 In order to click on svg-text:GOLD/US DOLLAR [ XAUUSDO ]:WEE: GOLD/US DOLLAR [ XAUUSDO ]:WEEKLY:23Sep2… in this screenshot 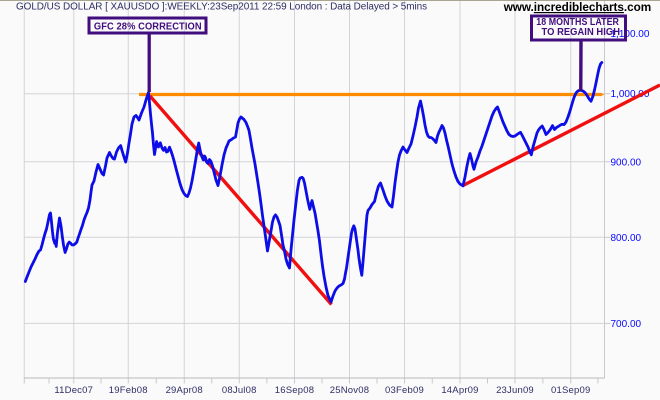, I will do `click(221, 6)`.